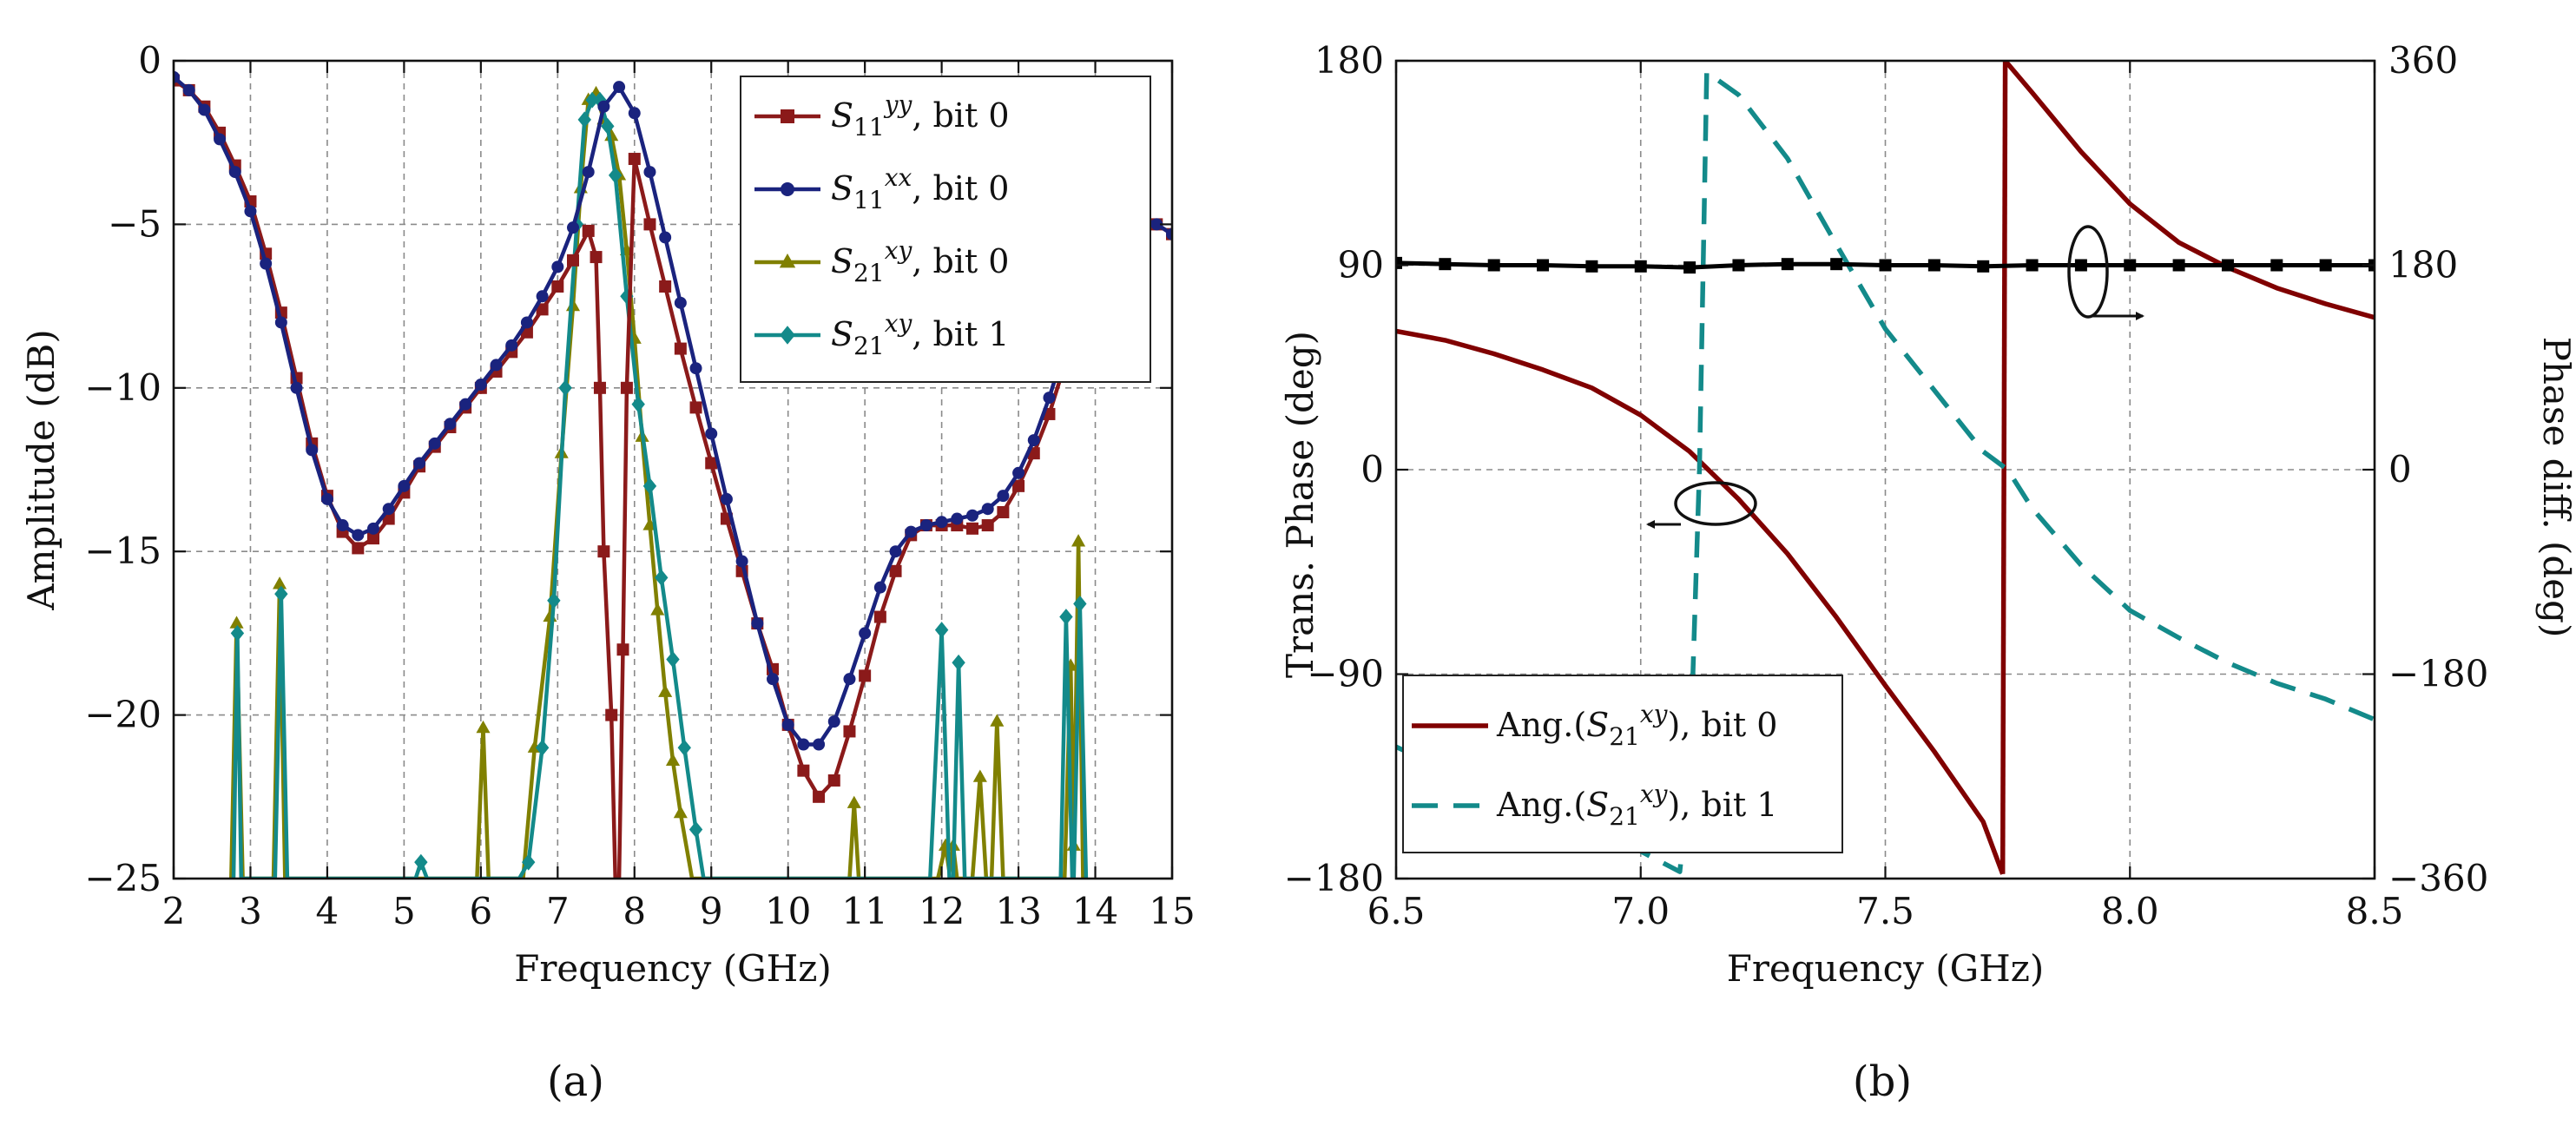 This screenshot has height=1126, width=2576. I want to click on x-tick-label: 7.0, so click(1640, 911).